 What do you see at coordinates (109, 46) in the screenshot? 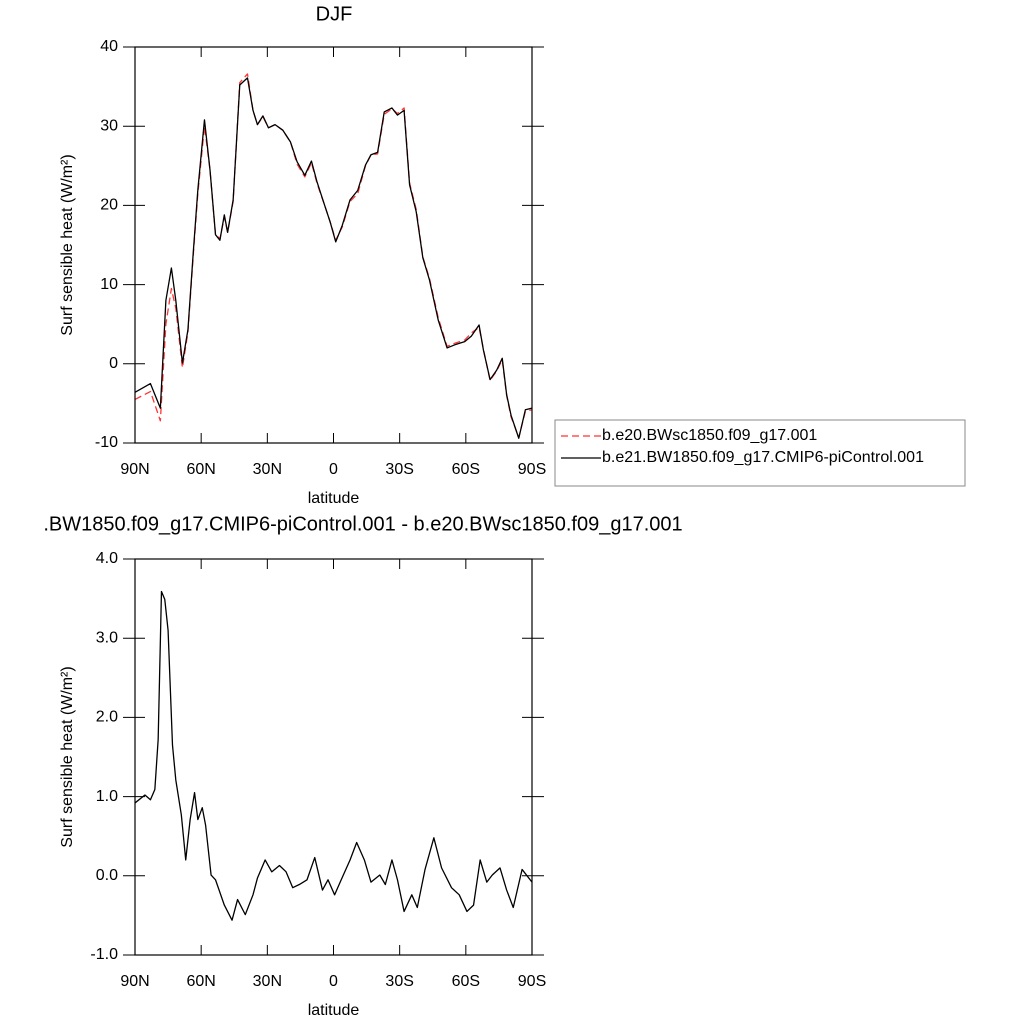
I see `y-tick-label: 40` at bounding box center [109, 46].